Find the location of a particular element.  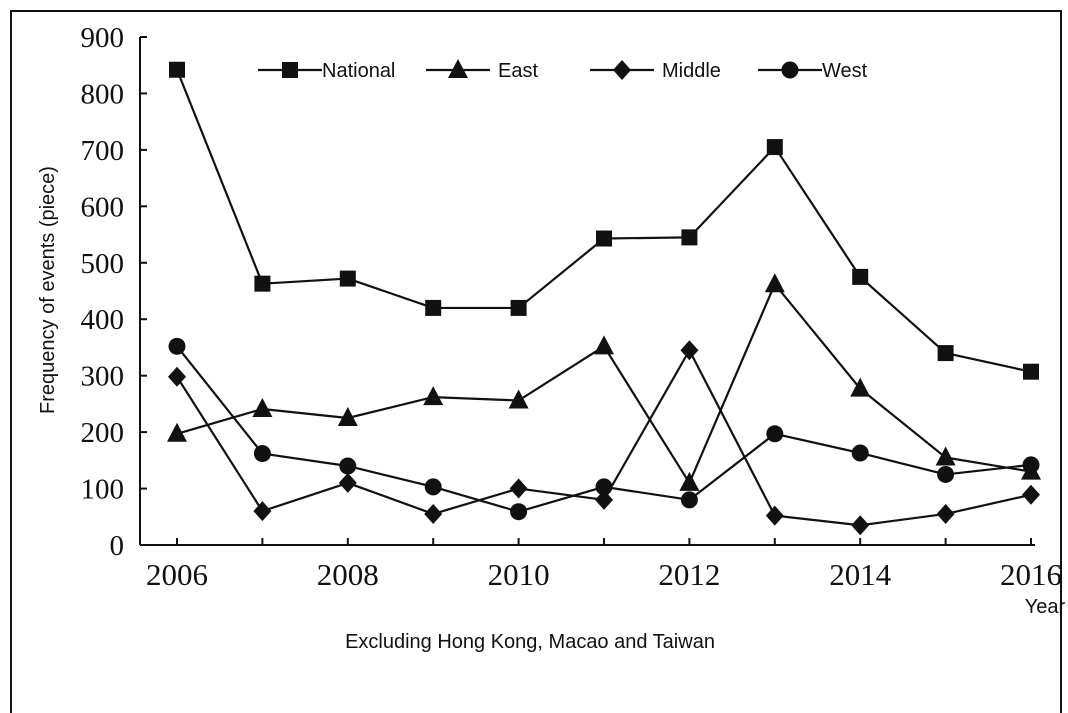

x-tick-label: 2016 is located at coordinates (1031, 574).